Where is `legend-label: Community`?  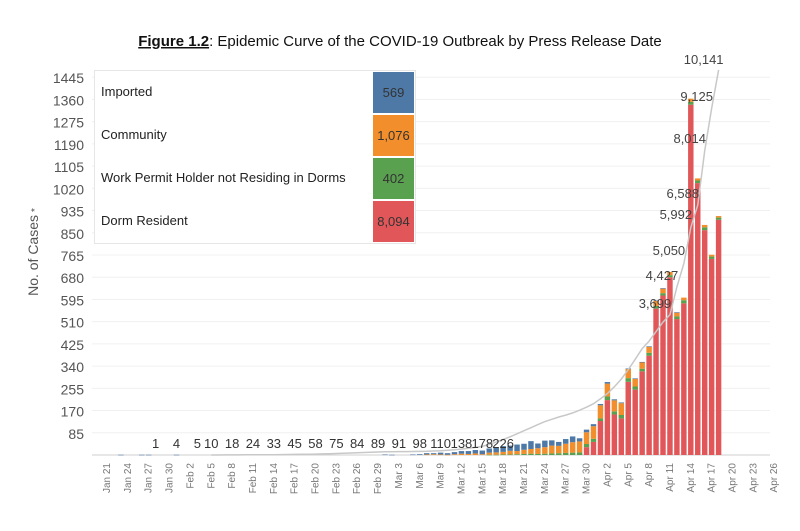
legend-label: Community is located at coordinates (134, 134).